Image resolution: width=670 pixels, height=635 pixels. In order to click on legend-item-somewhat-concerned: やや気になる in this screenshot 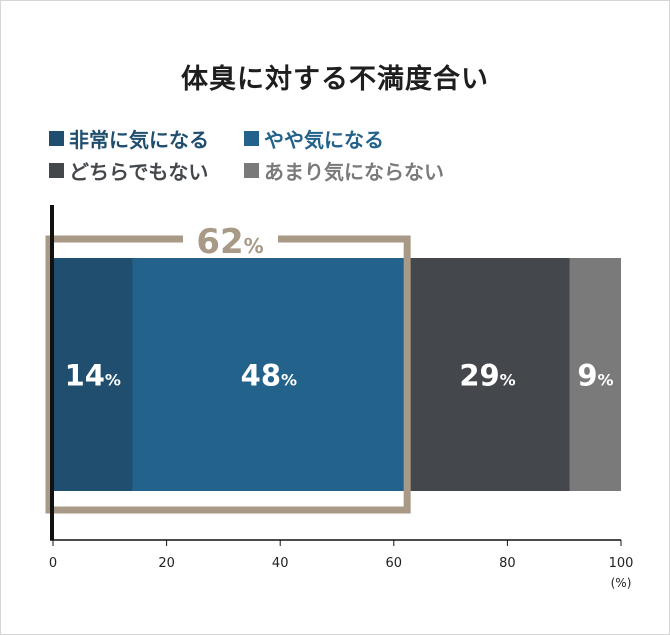, I will do `click(314, 138)`.